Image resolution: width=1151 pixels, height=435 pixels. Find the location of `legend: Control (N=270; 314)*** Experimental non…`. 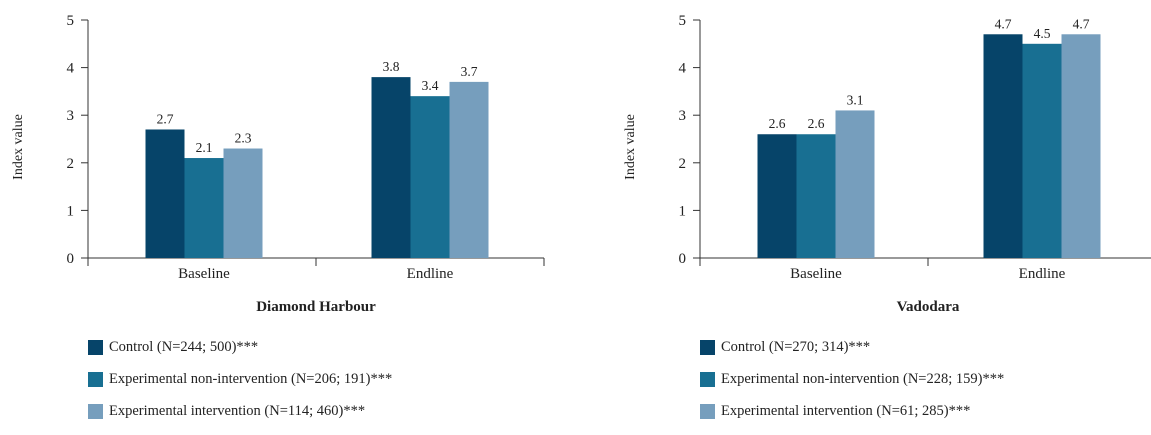

legend: Control (N=270; 314)*** Experimental non… is located at coordinates (852, 387).